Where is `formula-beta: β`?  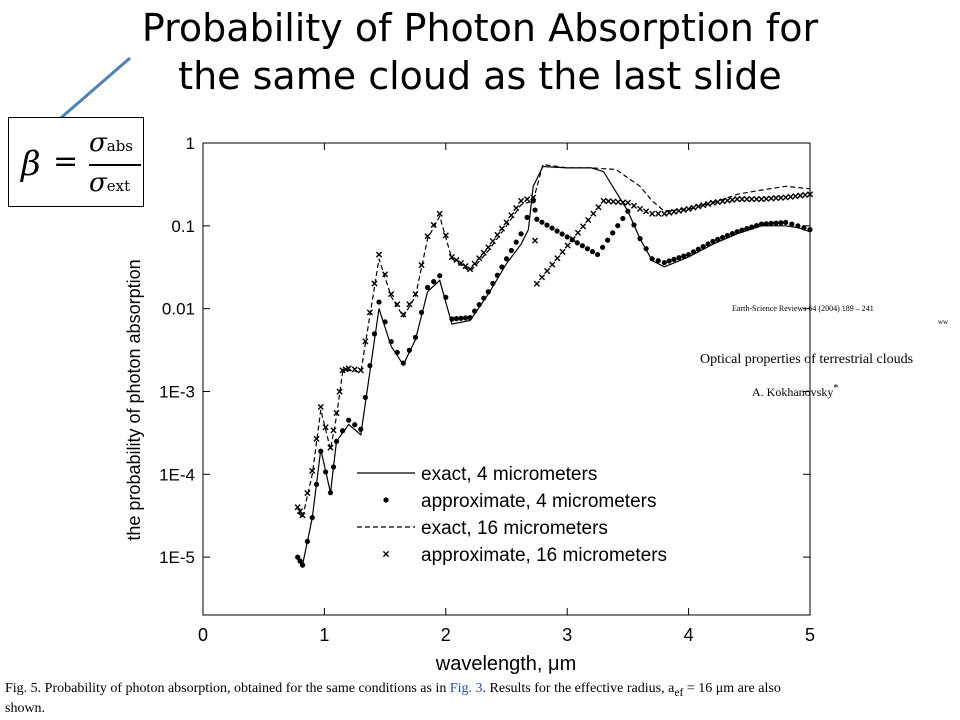
formula-beta: β is located at coordinates (31, 164).